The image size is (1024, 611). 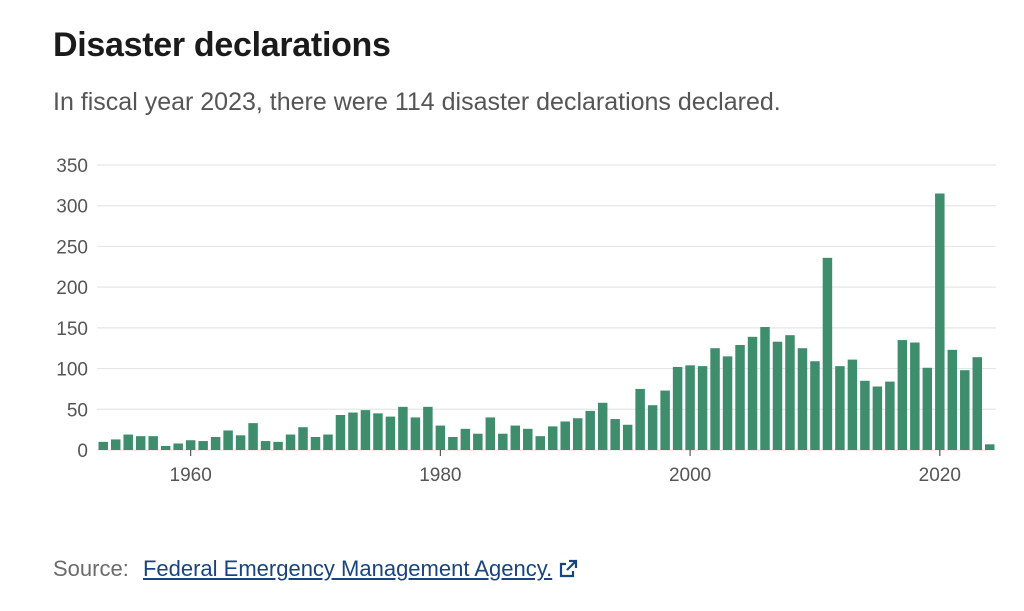 What do you see at coordinates (690, 475) in the screenshot?
I see `x-tick-label: 2000` at bounding box center [690, 475].